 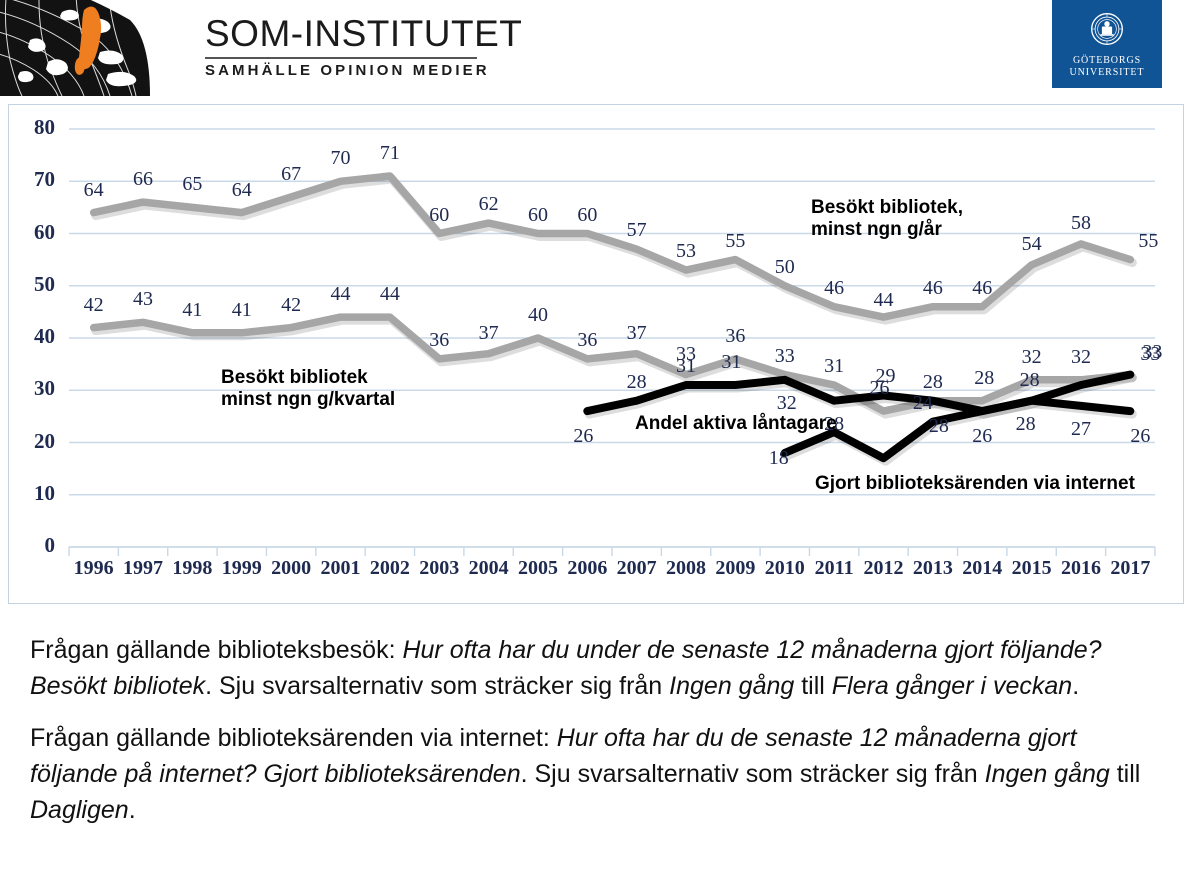 I want to click on data-label-kvartal-2016: 32, so click(x=1080, y=356).